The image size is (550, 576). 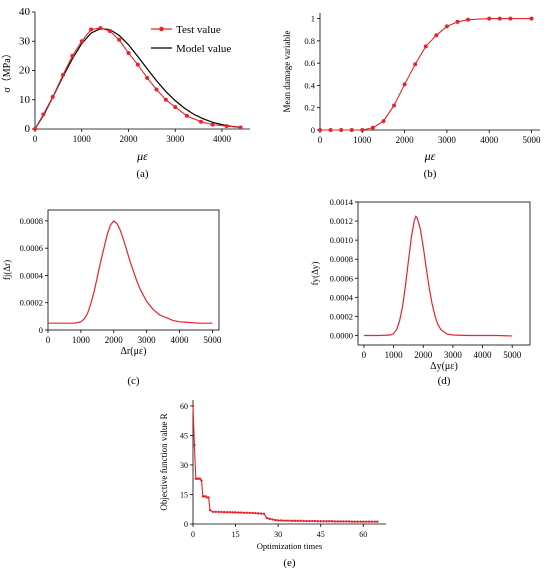 What do you see at coordinates (341, 221) in the screenshot?
I see `y-tick-label: 0.0012` at bounding box center [341, 221].